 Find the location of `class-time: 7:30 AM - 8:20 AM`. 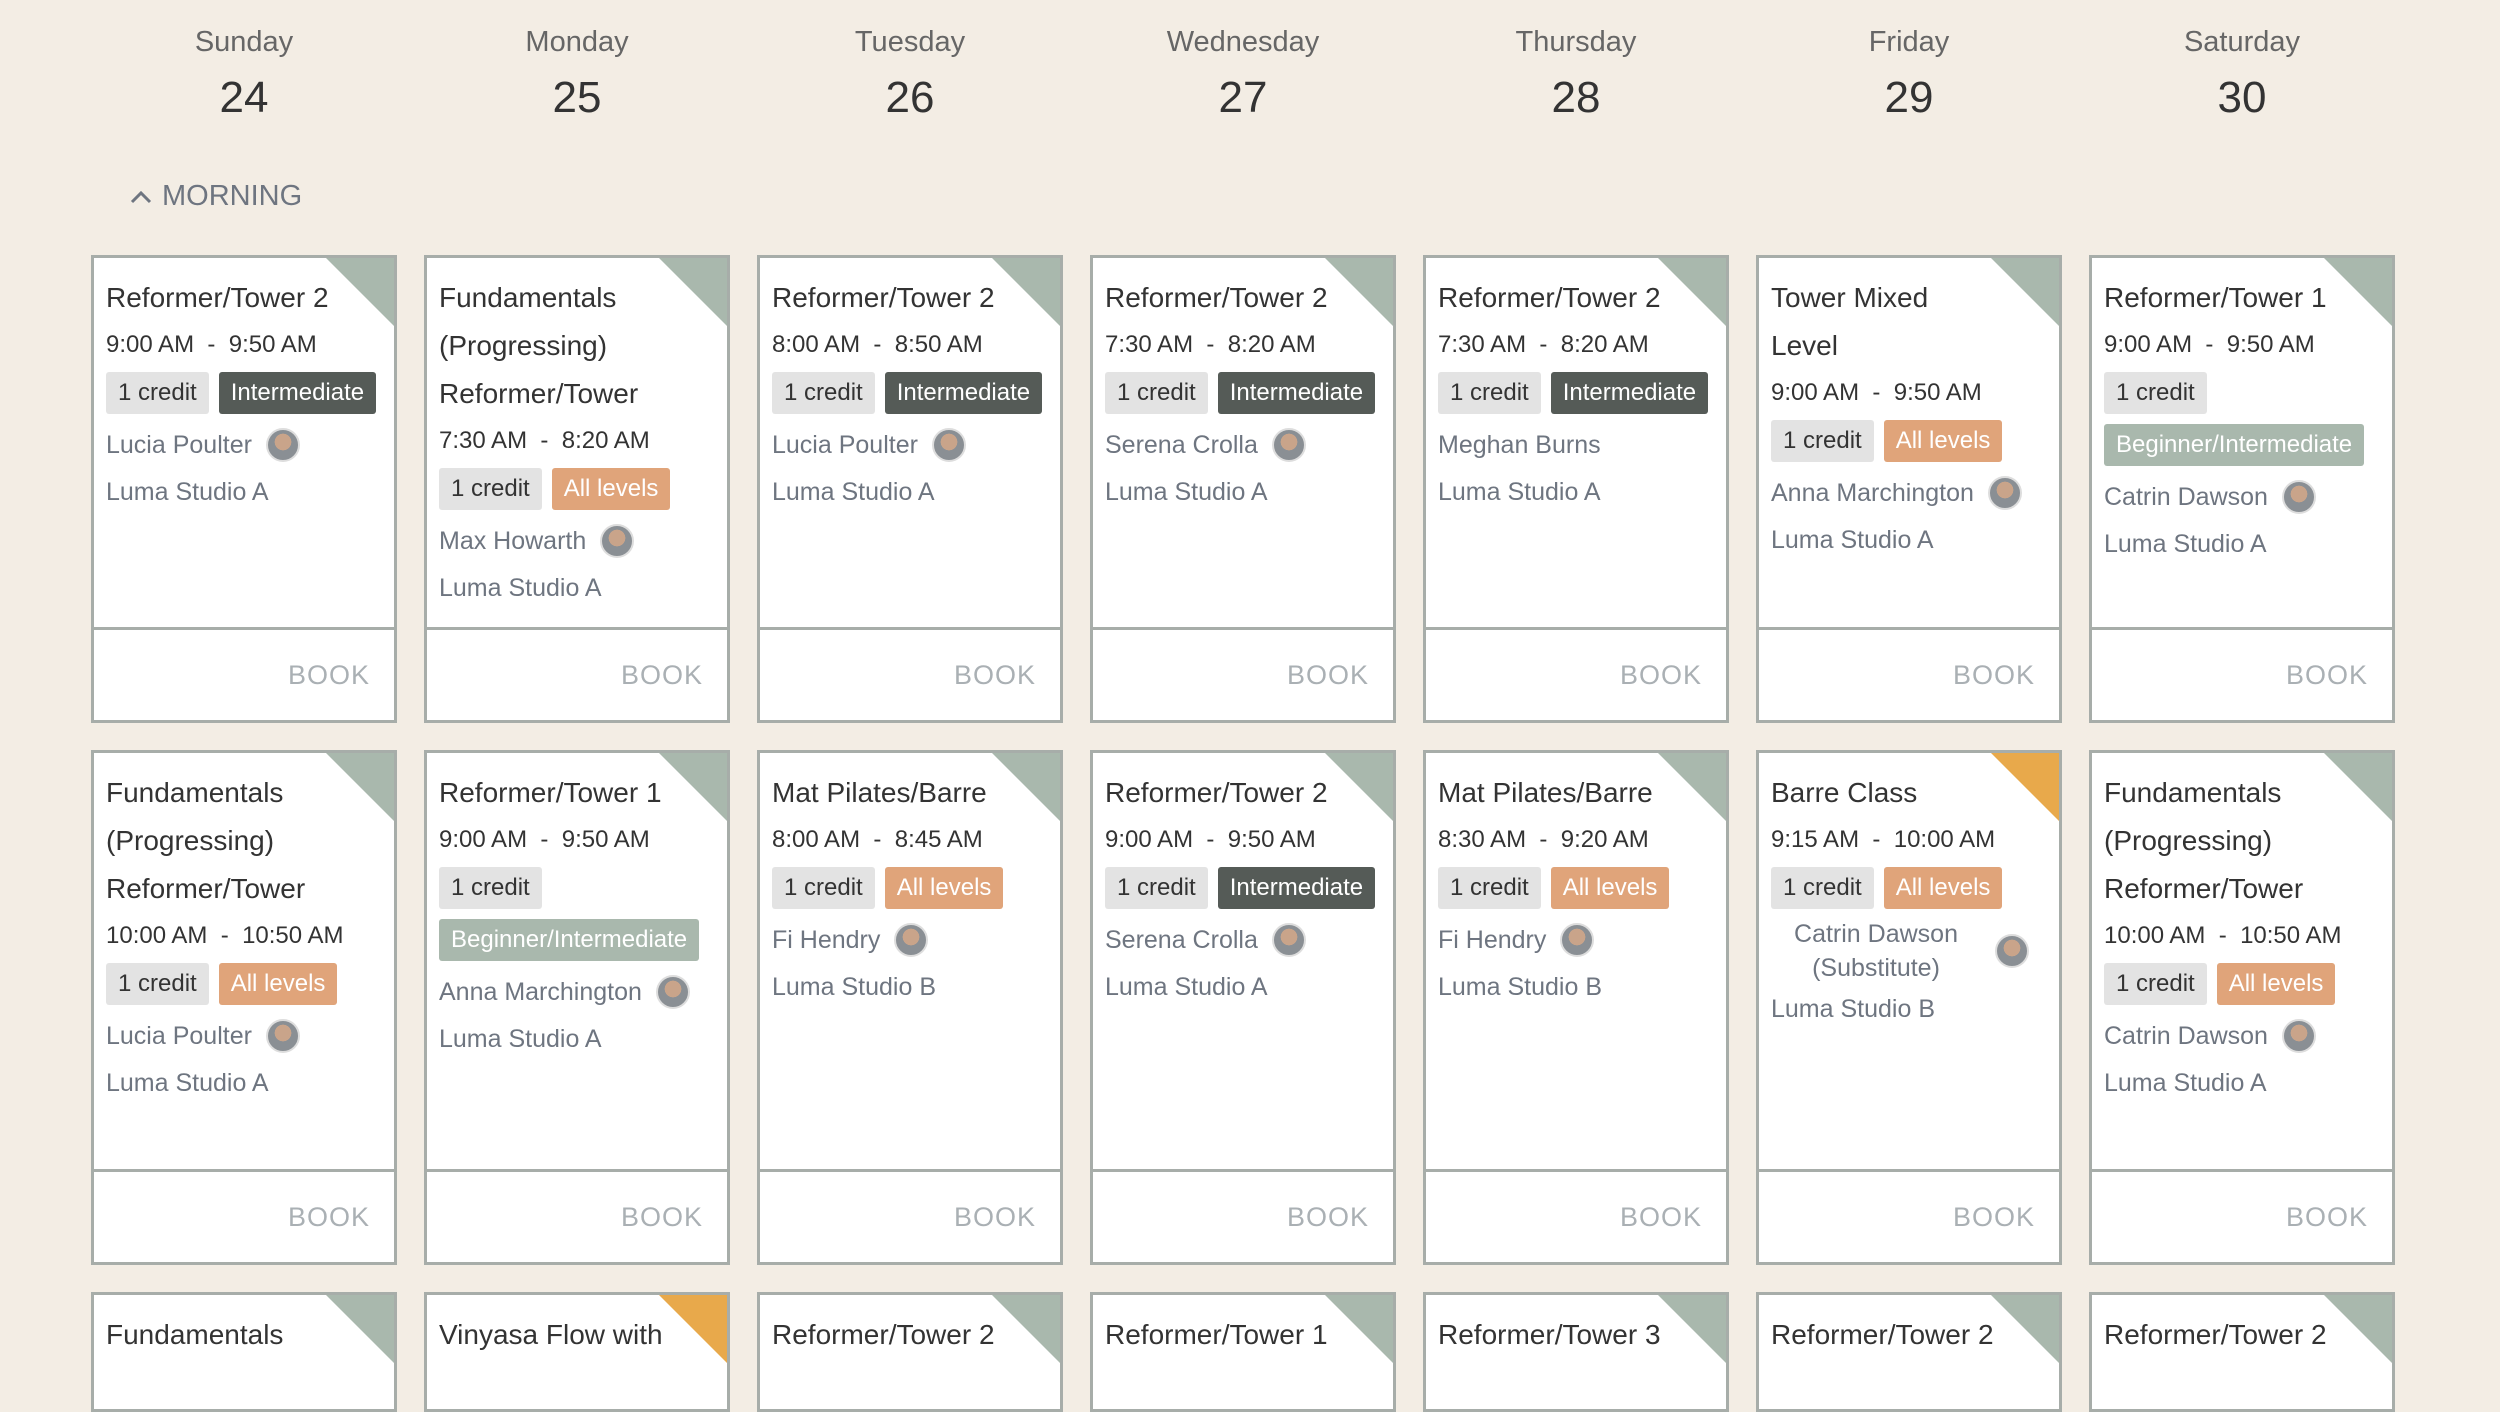

class-time: 7:30 AM - 8:20 AM is located at coordinates (1543, 344).